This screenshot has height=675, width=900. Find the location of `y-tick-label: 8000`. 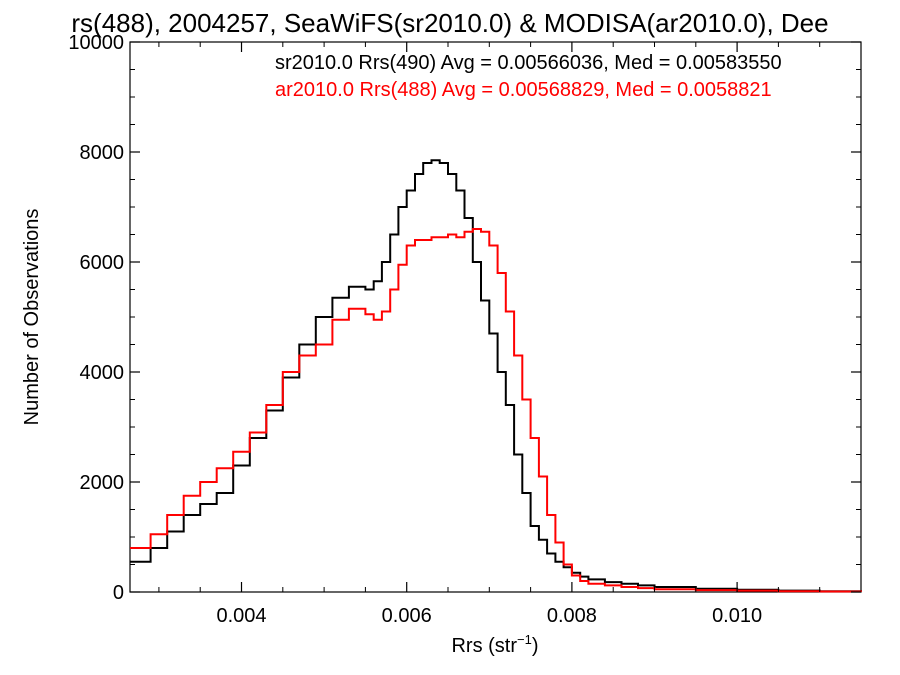

y-tick-label: 8000 is located at coordinates (102, 153).